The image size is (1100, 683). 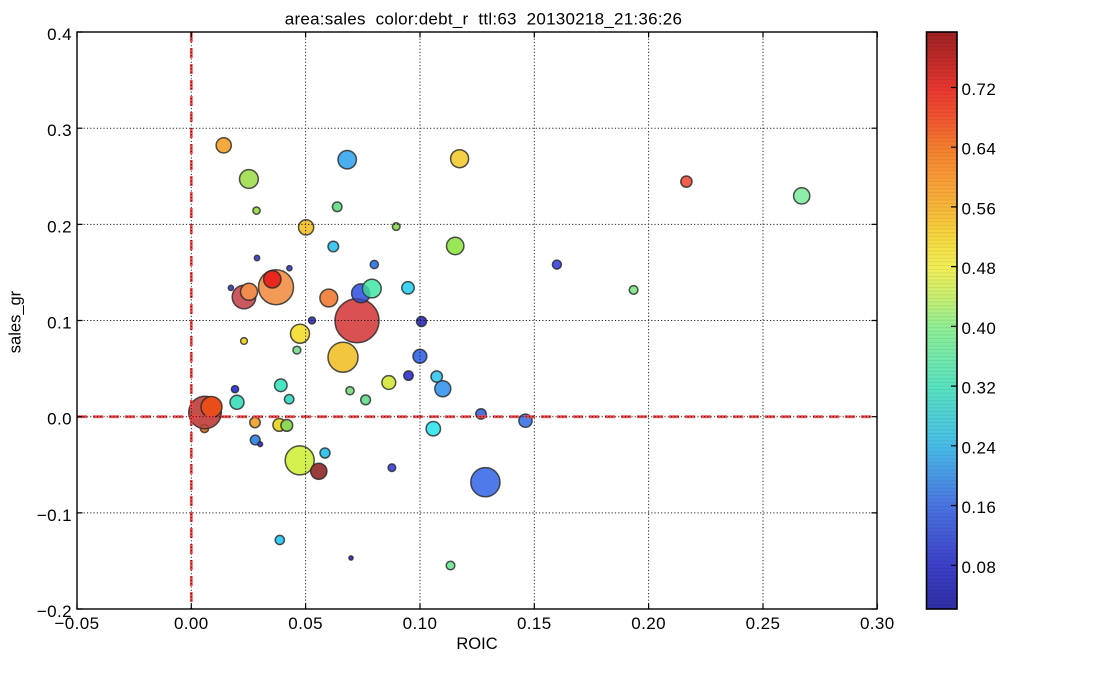 I want to click on svg-text: 0.16, so click(x=979, y=507).